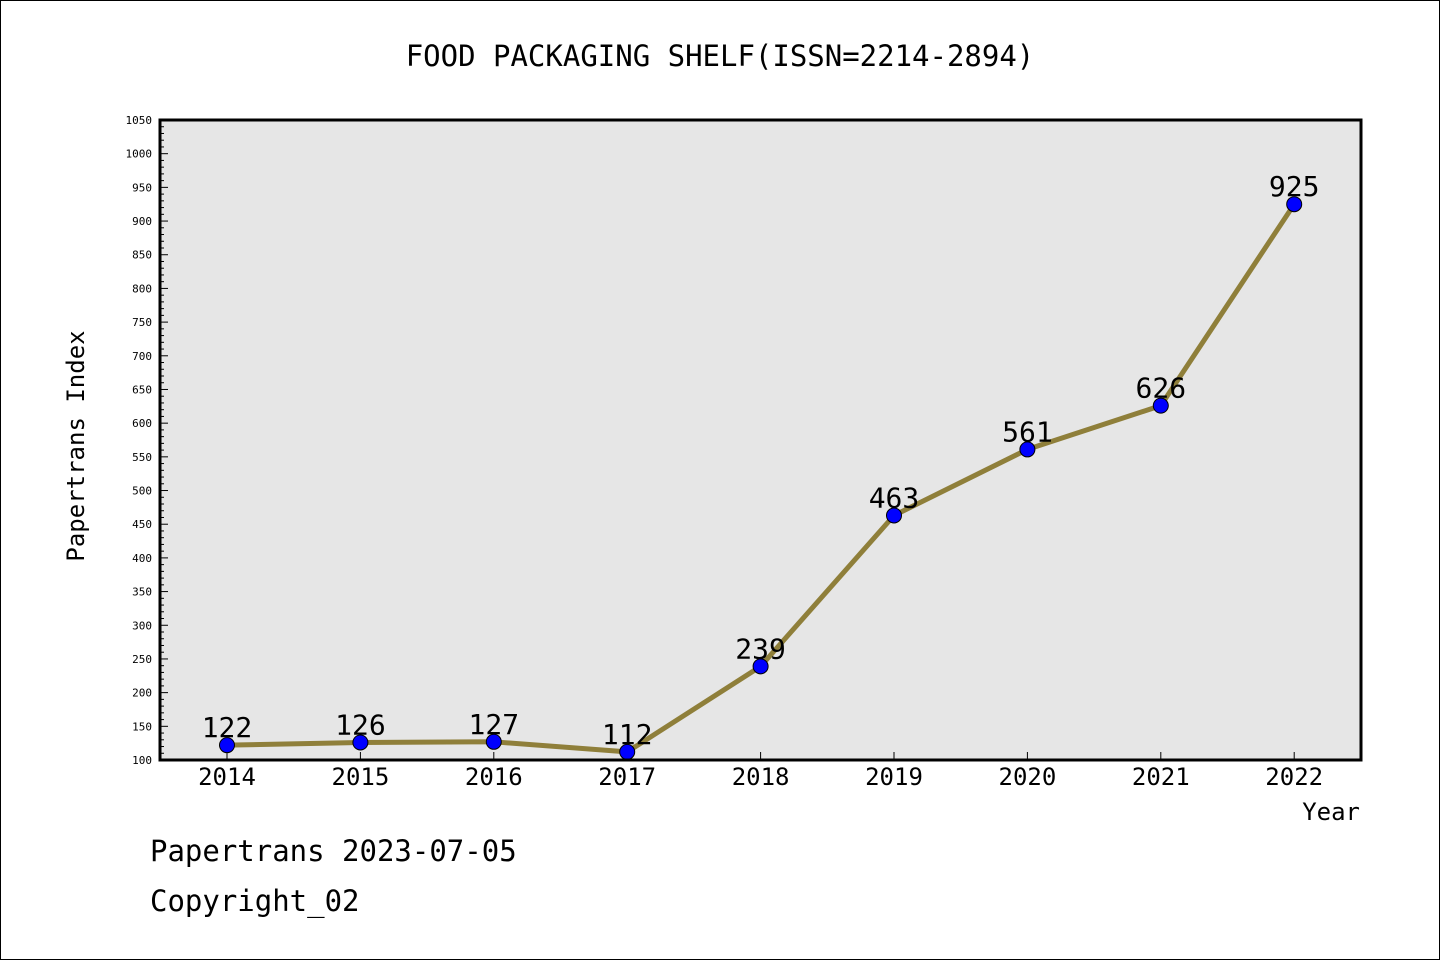 The image size is (1440, 960). I want to click on x-tick-label: 2018, so click(761, 777).